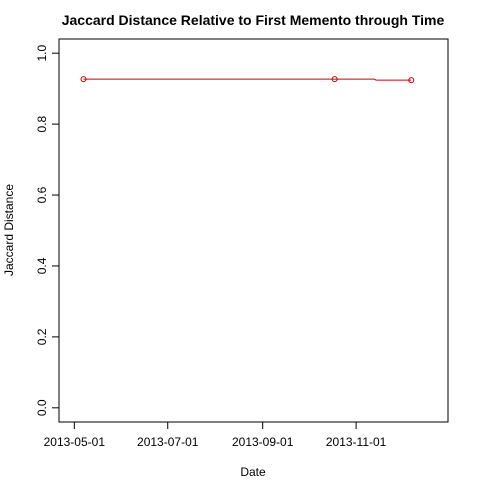  Describe the element at coordinates (168, 442) in the screenshot. I see `x-tick-label: 2013-07-01` at that location.